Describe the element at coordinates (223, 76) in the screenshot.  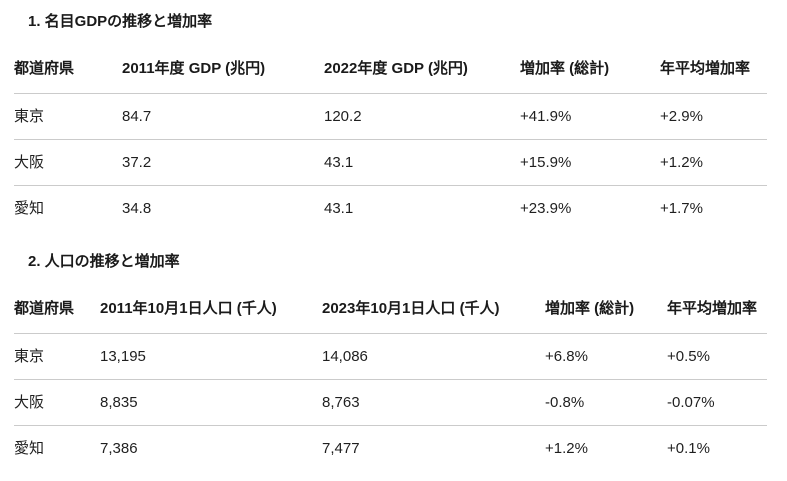
I see `gdp-header-2011: 2011年度 GDP (兆円)` at that location.